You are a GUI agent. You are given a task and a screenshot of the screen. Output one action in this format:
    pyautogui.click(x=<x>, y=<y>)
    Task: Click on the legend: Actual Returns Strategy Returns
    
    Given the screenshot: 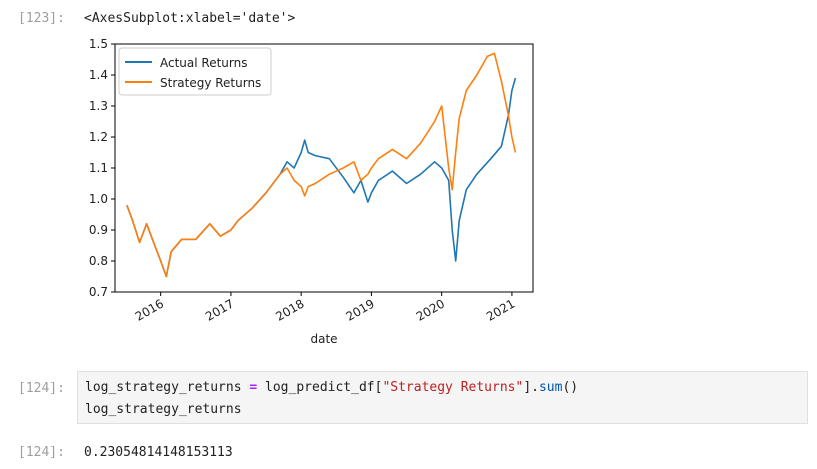 What is the action you would take?
    pyautogui.click(x=195, y=71)
    